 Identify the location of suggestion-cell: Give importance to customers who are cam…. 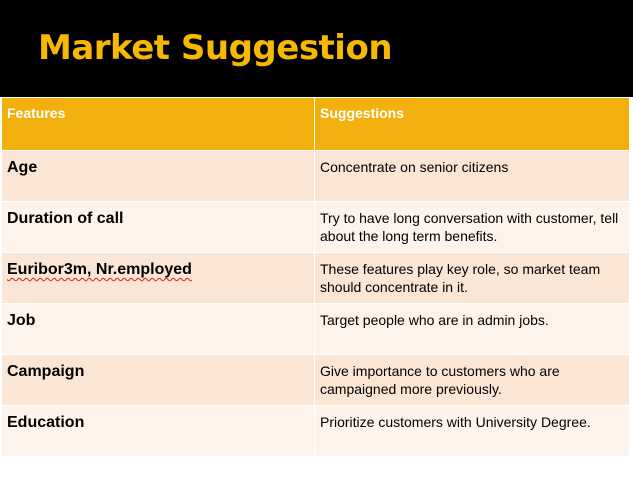
(472, 380).